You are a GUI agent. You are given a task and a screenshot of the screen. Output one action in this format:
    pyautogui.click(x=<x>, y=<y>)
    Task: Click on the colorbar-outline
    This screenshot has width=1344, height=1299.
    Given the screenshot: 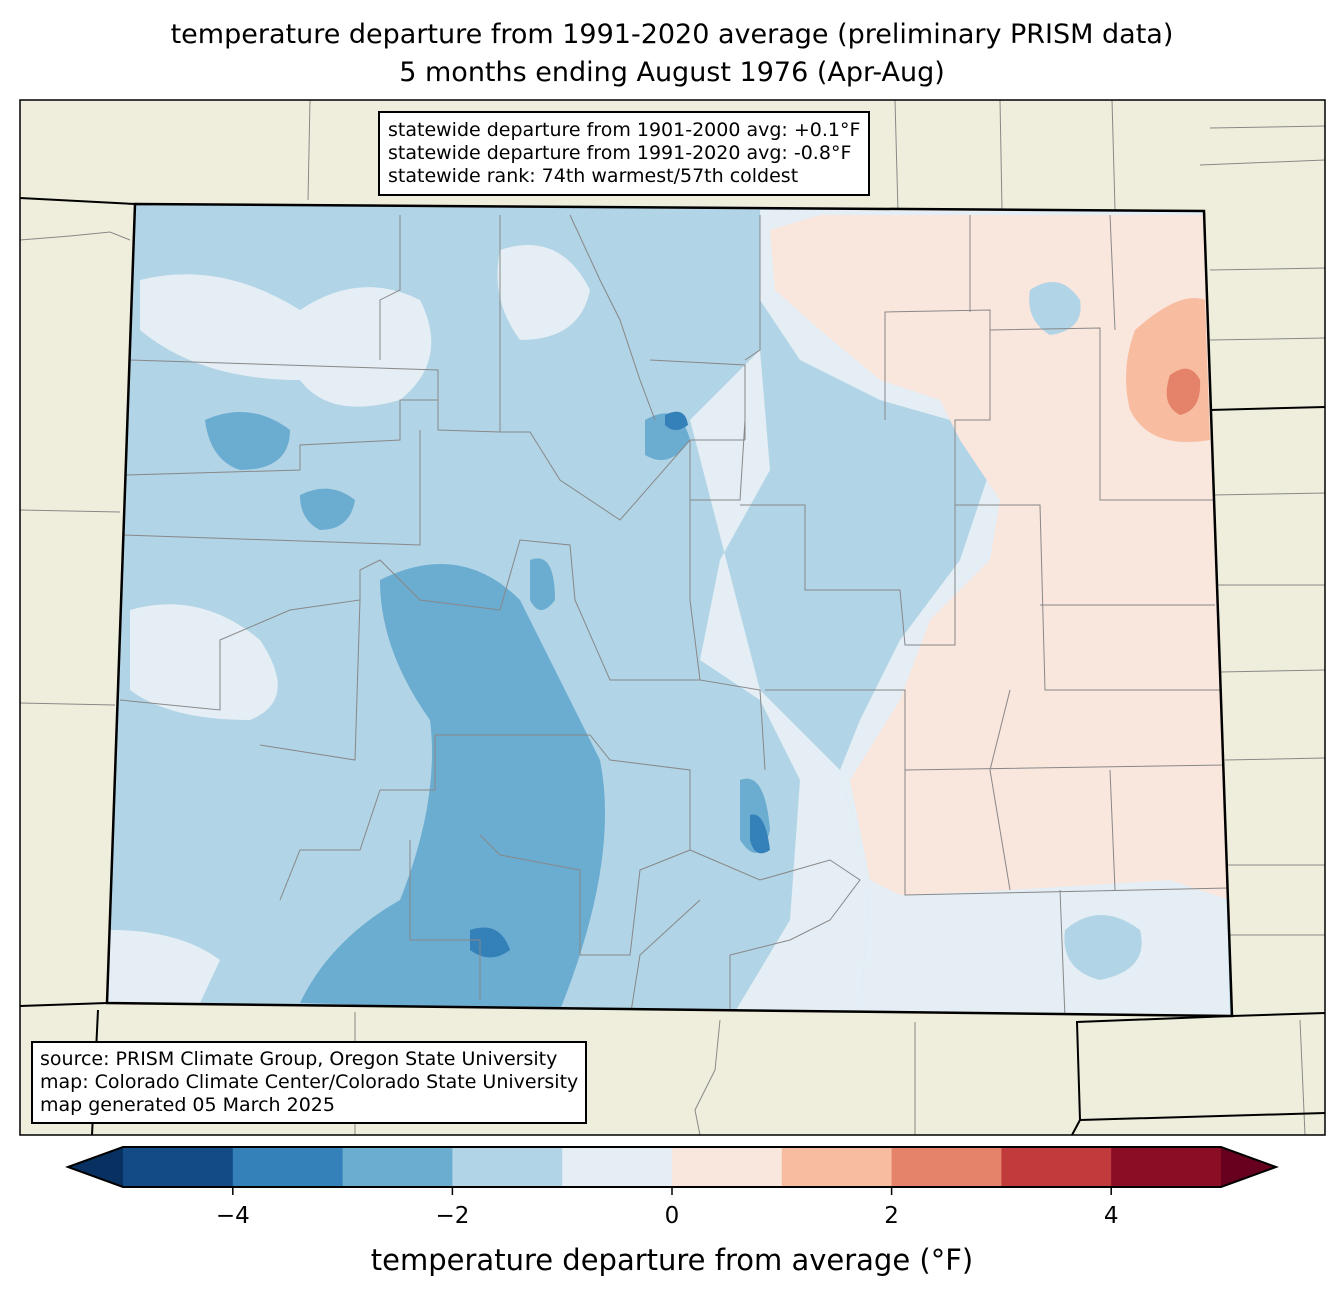 What is the action you would take?
    pyautogui.click(x=672, y=1167)
    